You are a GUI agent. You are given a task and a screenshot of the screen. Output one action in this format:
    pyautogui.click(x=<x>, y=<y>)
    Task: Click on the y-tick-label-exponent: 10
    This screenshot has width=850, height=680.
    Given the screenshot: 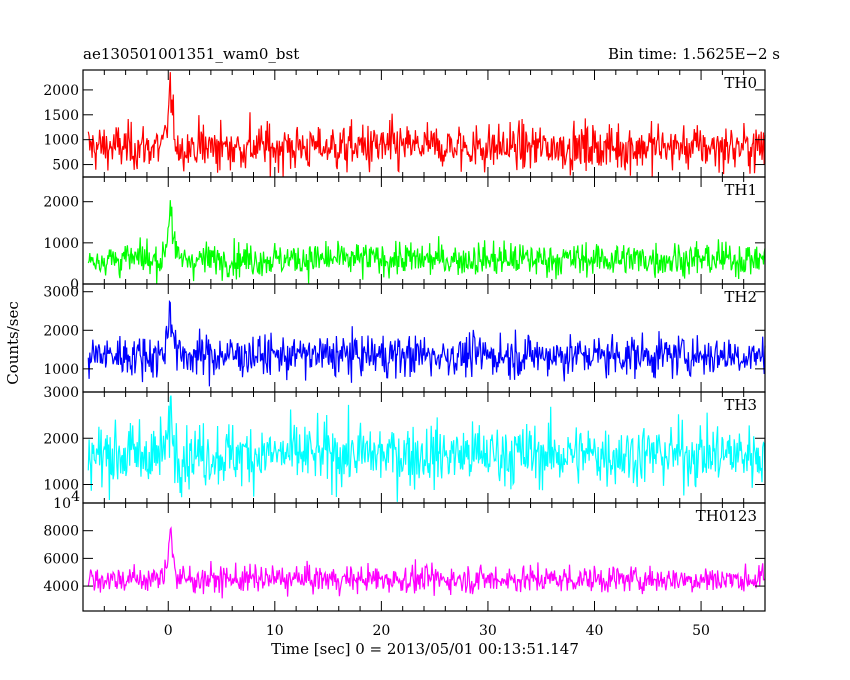 What is the action you would take?
    pyautogui.click(x=62, y=504)
    